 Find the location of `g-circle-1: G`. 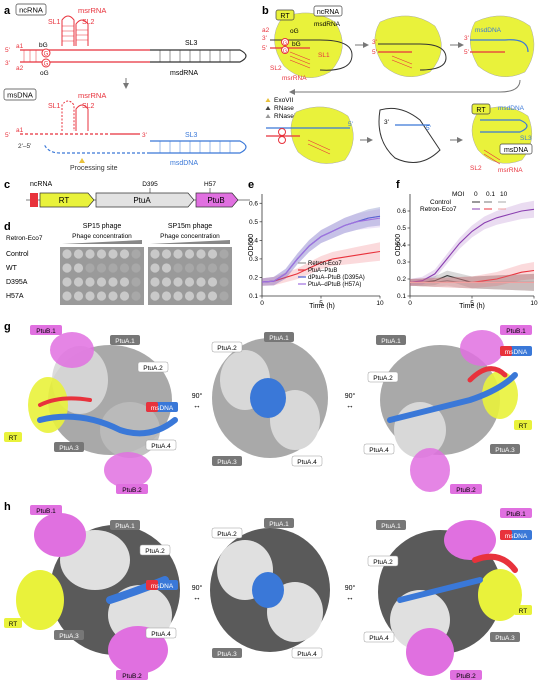

g-circle-1: G is located at coordinates (46, 55).